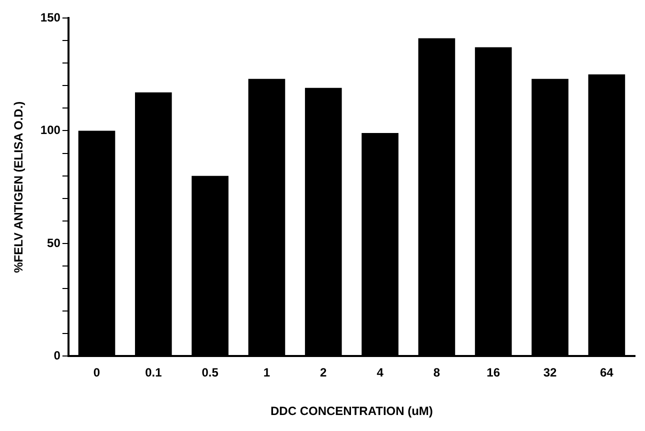 This screenshot has width=645, height=431. I want to click on y-tick-label: 100, so click(50, 130).